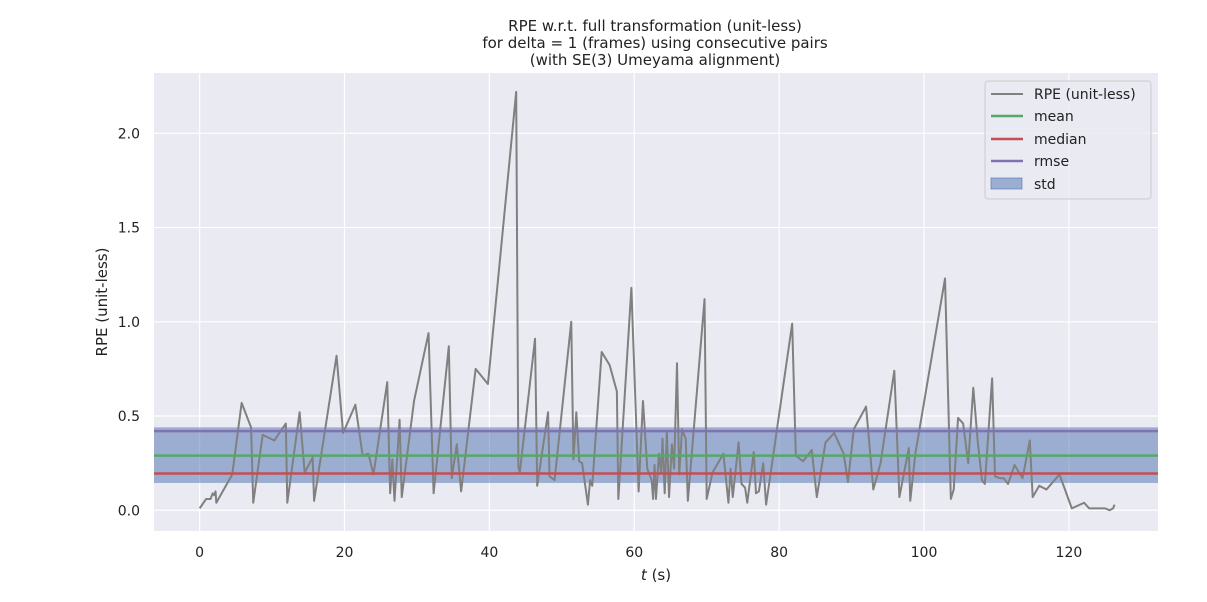  Describe the element at coordinates (655, 60) in the screenshot. I see `chart-title-line-3: (with SE(3) Umeyama alignment)` at that location.